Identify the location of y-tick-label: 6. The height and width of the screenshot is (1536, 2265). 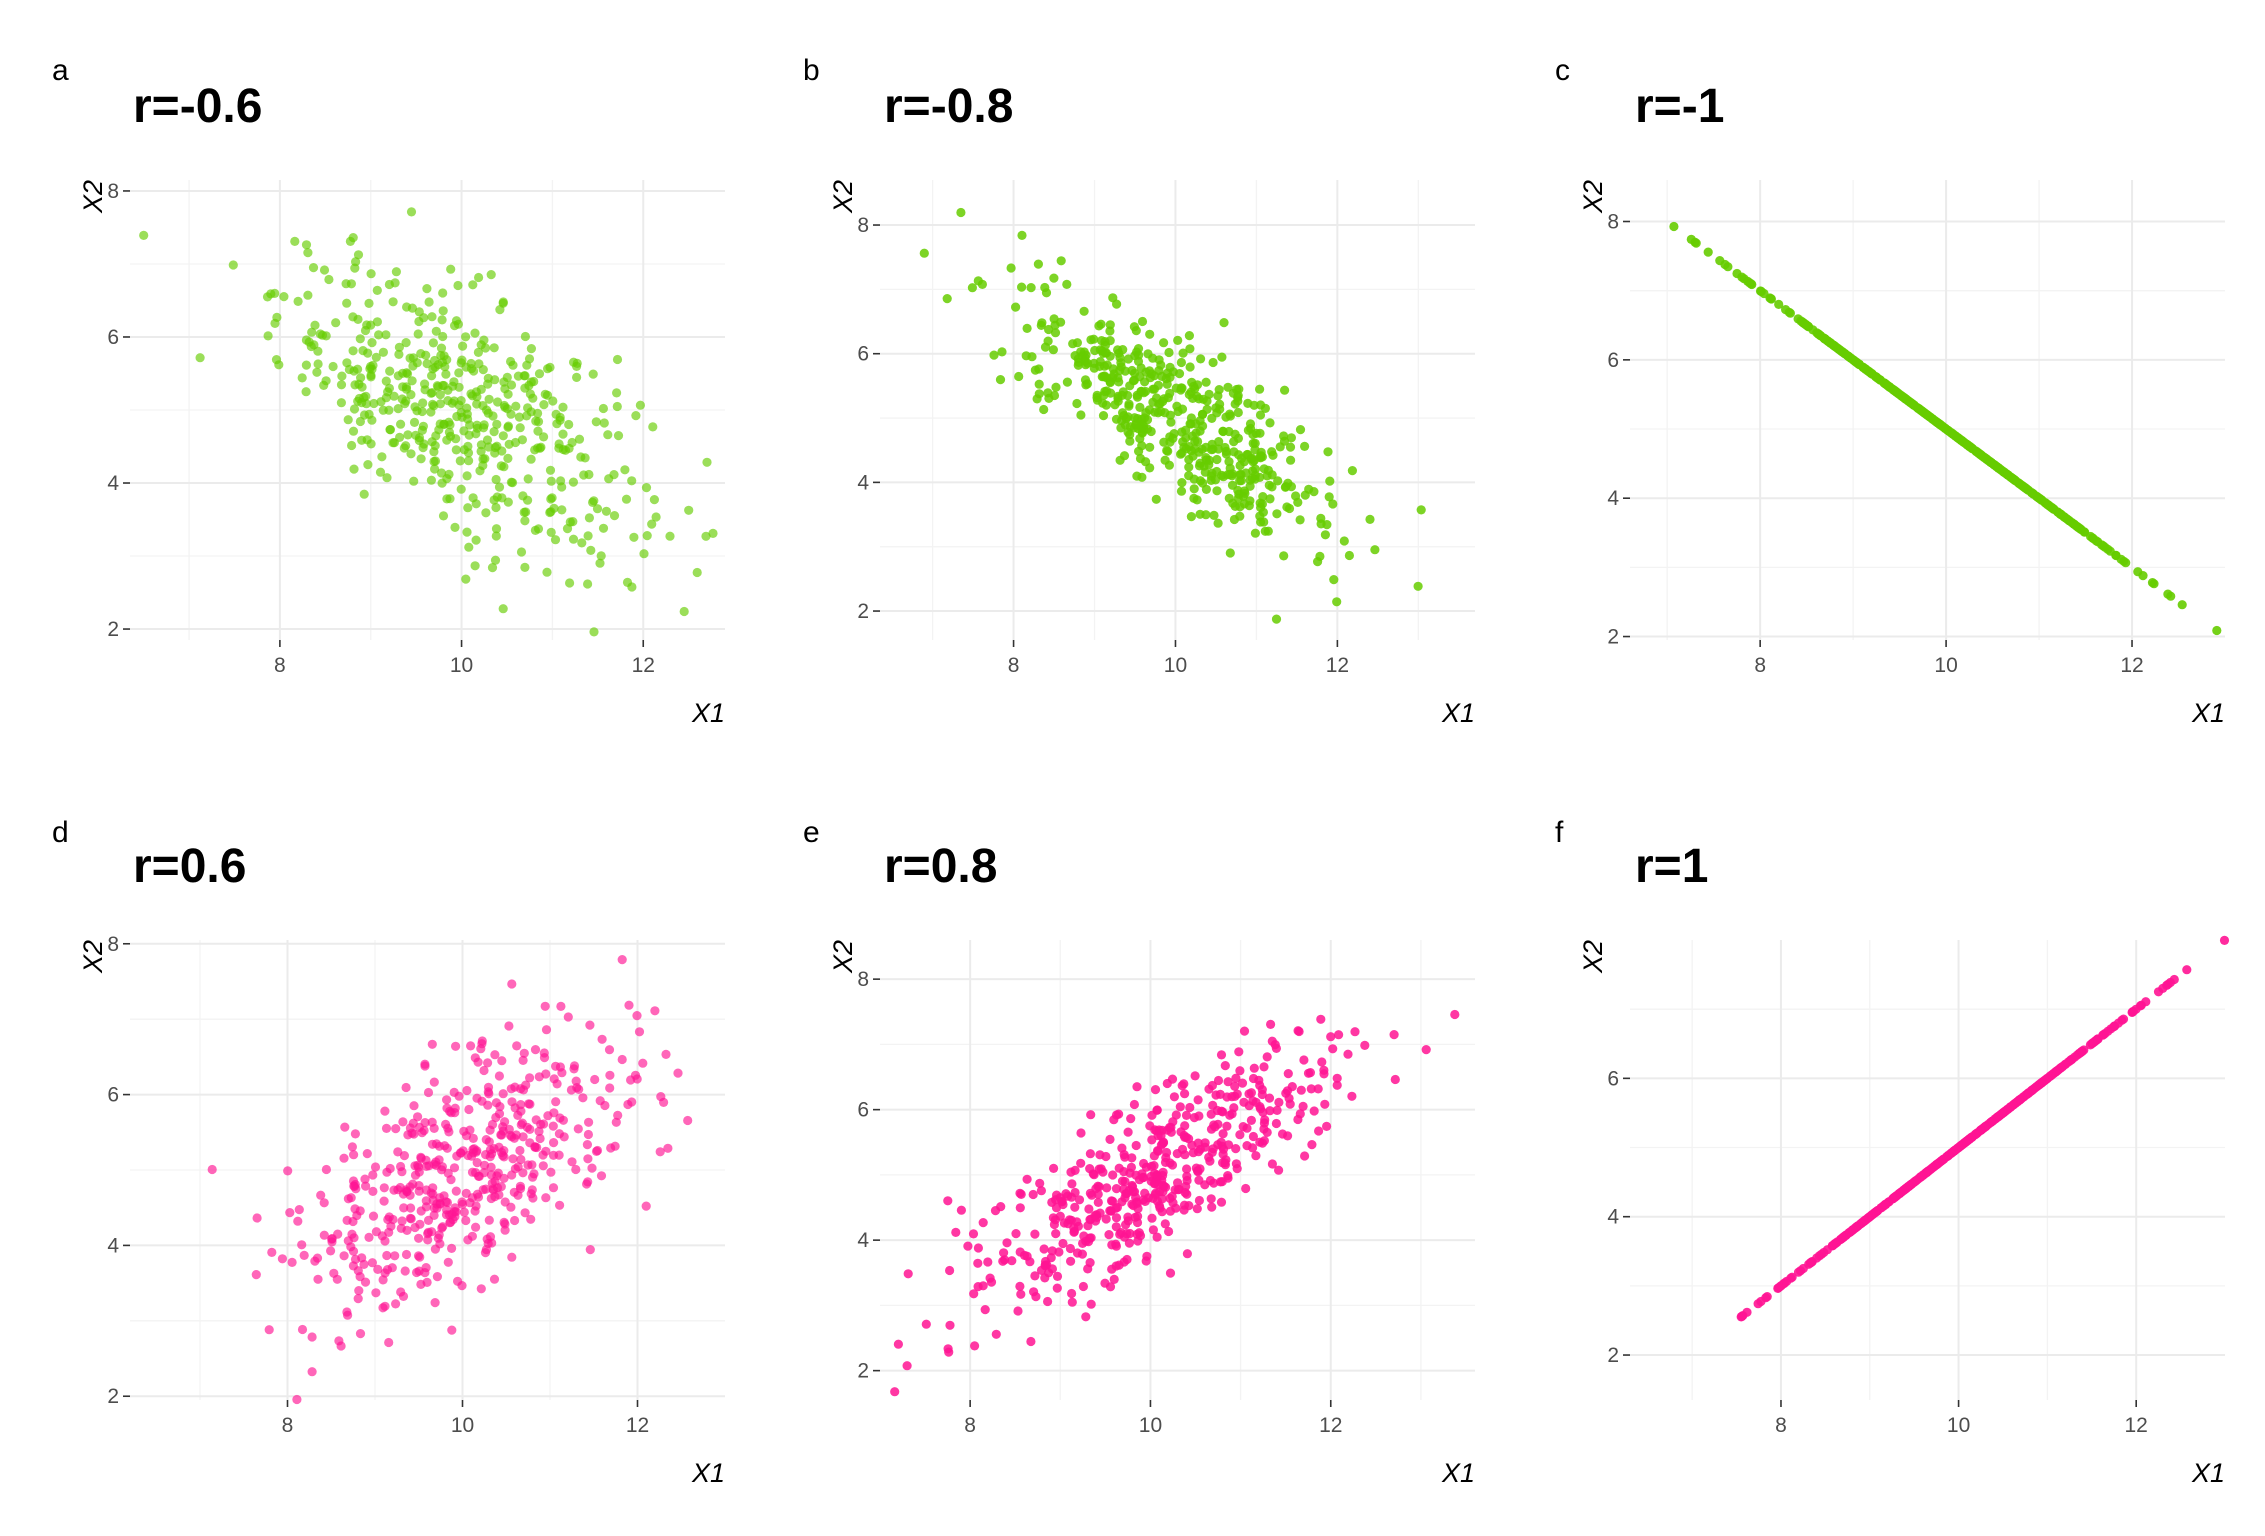
(1613, 1078).